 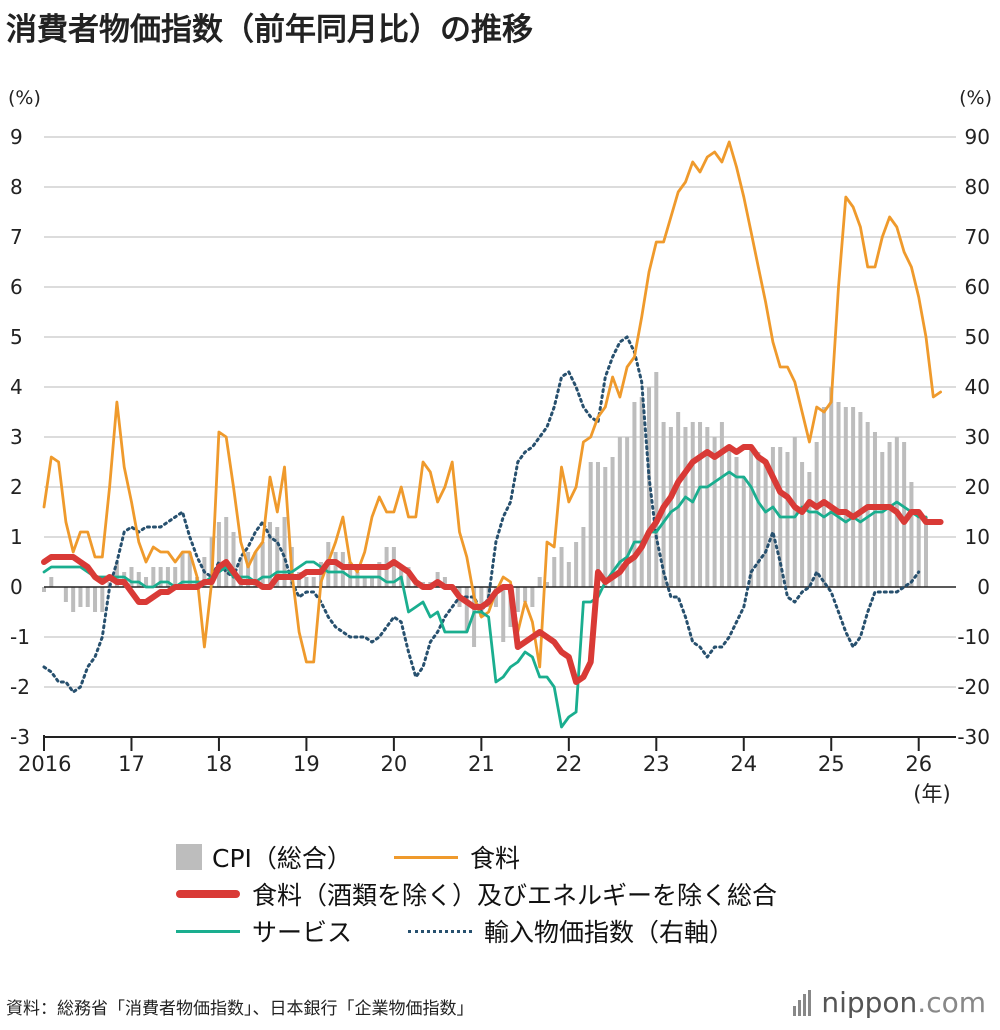 I want to click on legend-swatch-food, so click(x=426, y=857).